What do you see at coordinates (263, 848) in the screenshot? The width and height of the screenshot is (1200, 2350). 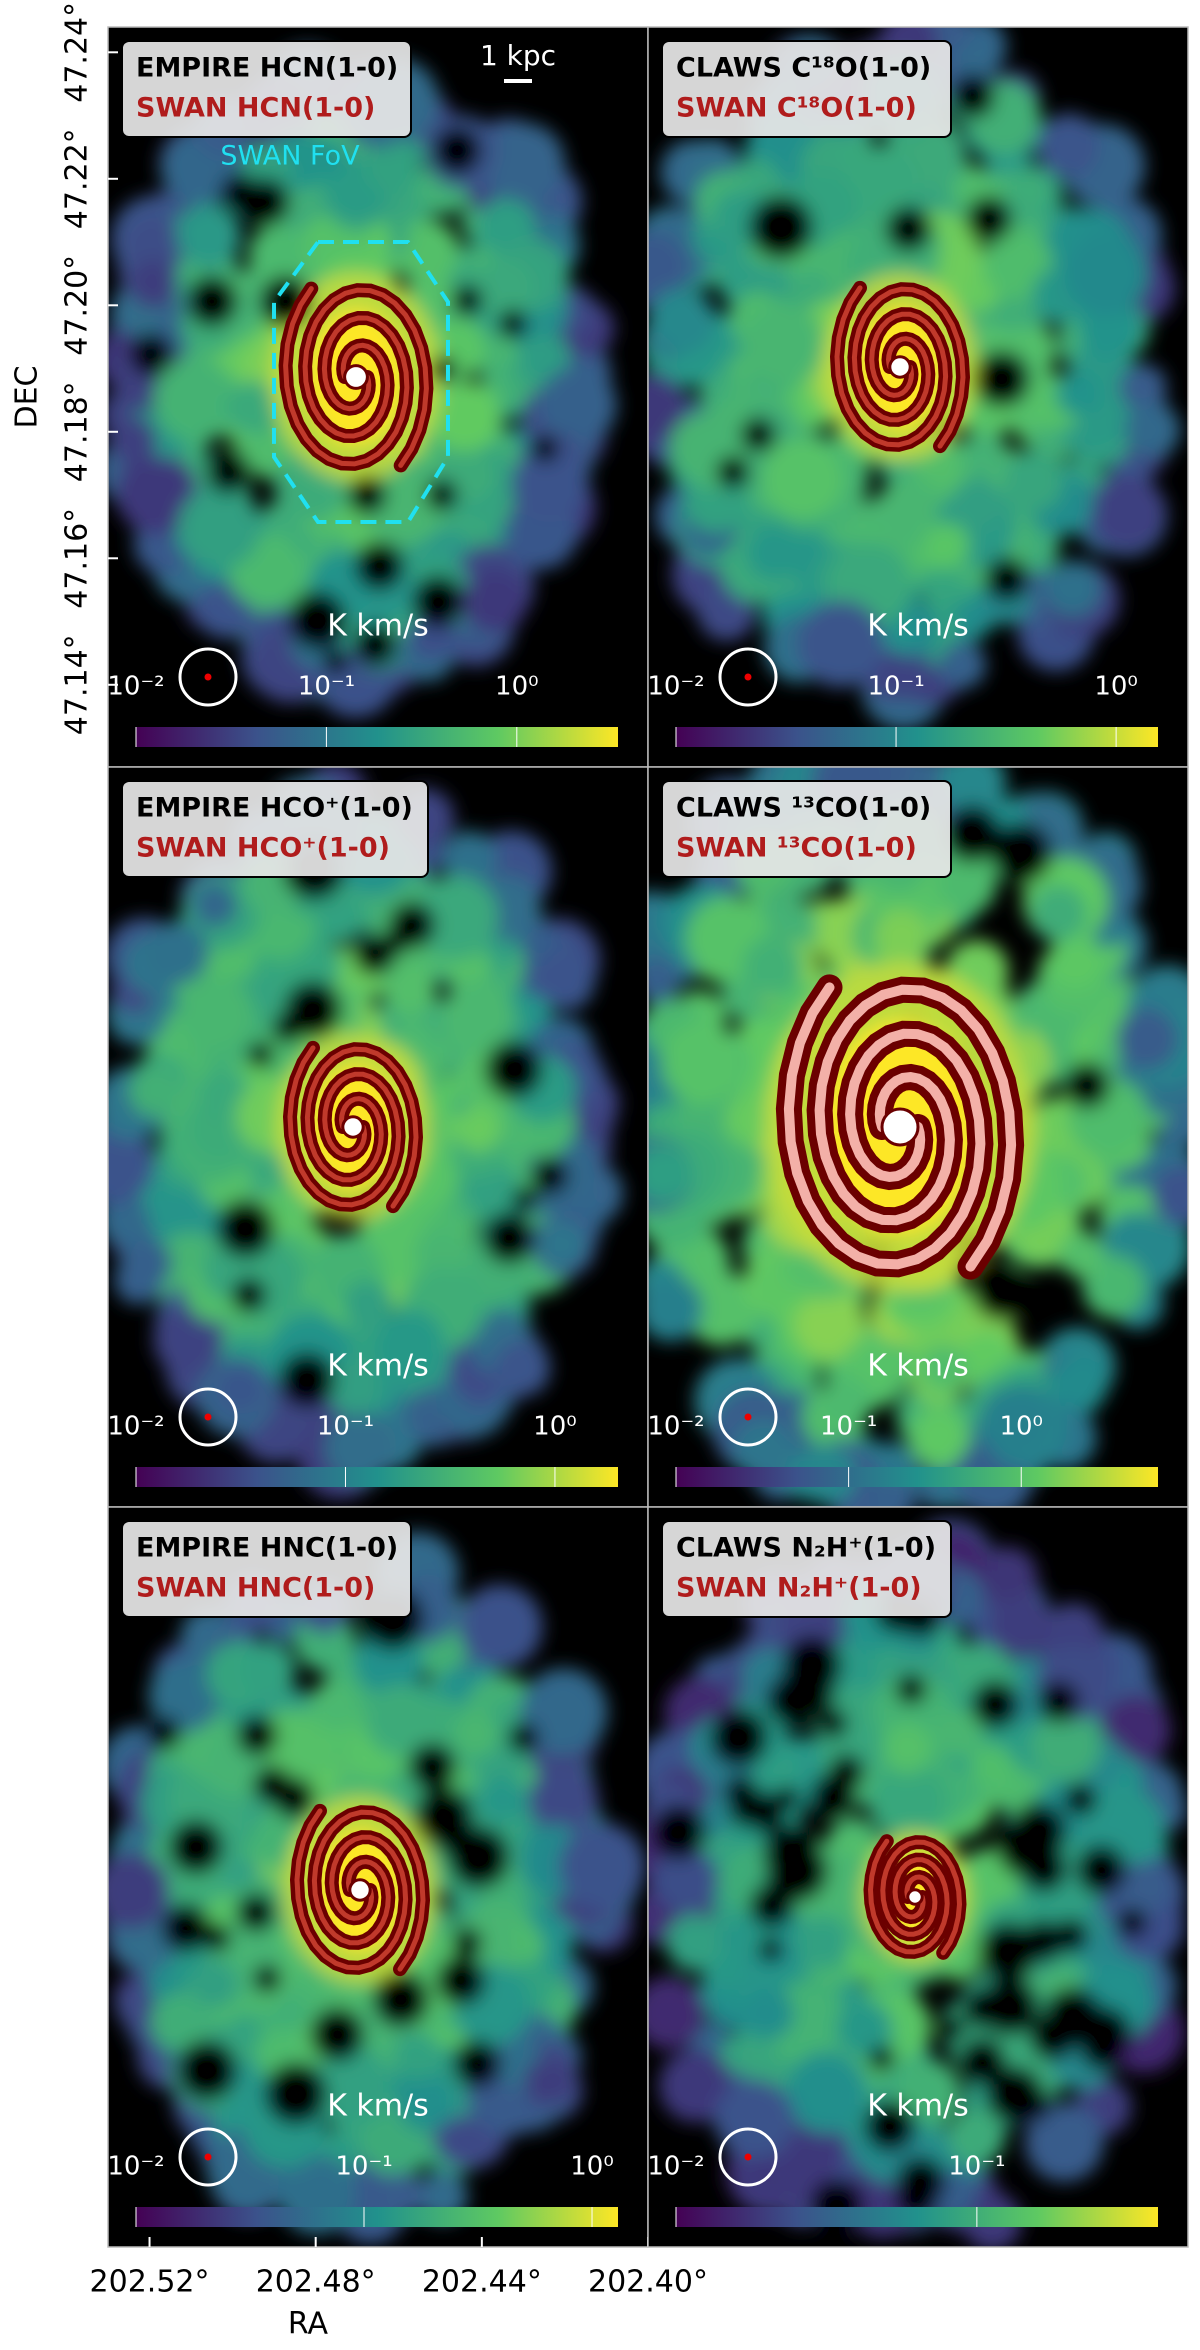 I see `panel-subtitle: SWAN HCO⁺(1-0)` at bounding box center [263, 848].